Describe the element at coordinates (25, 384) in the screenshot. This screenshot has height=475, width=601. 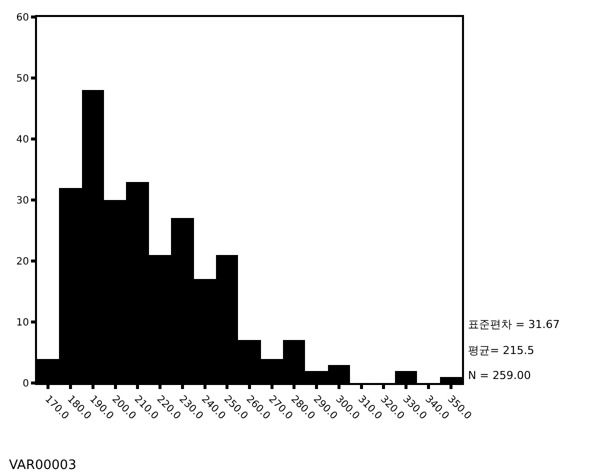
I see `y-tick-label: 0` at that location.